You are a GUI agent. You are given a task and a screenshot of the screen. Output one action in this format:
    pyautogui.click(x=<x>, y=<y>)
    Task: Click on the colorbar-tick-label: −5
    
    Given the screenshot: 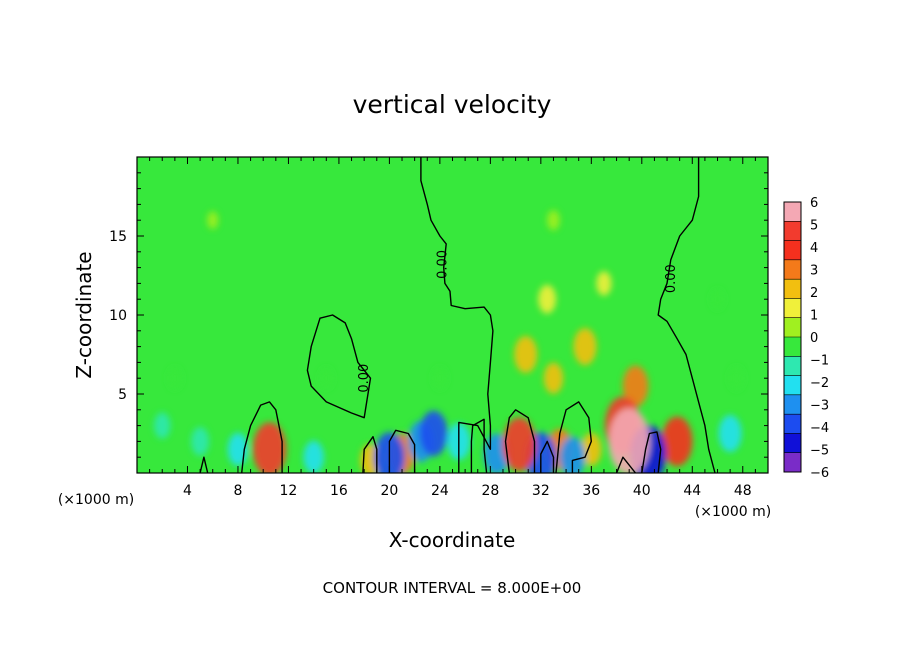 What is the action you would take?
    pyautogui.click(x=819, y=451)
    